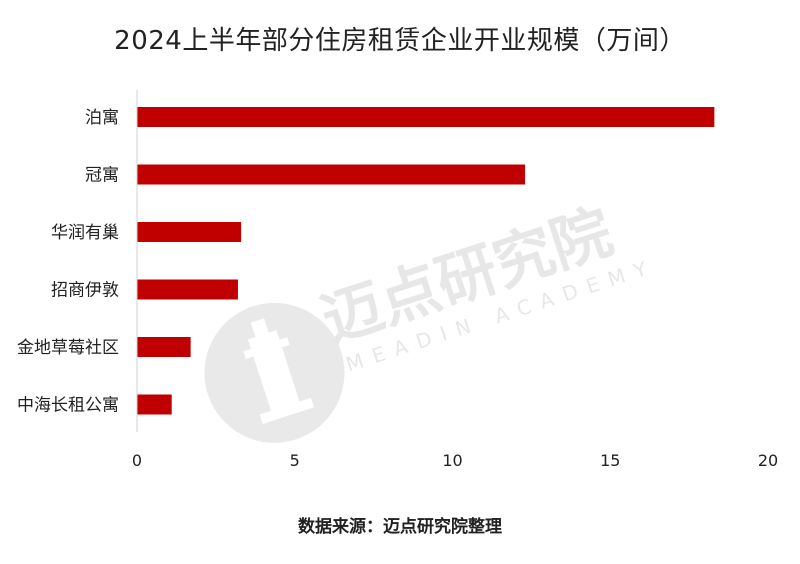  Describe the element at coordinates (68, 406) in the screenshot. I see `category-label-5: 中海长租公寓` at that location.